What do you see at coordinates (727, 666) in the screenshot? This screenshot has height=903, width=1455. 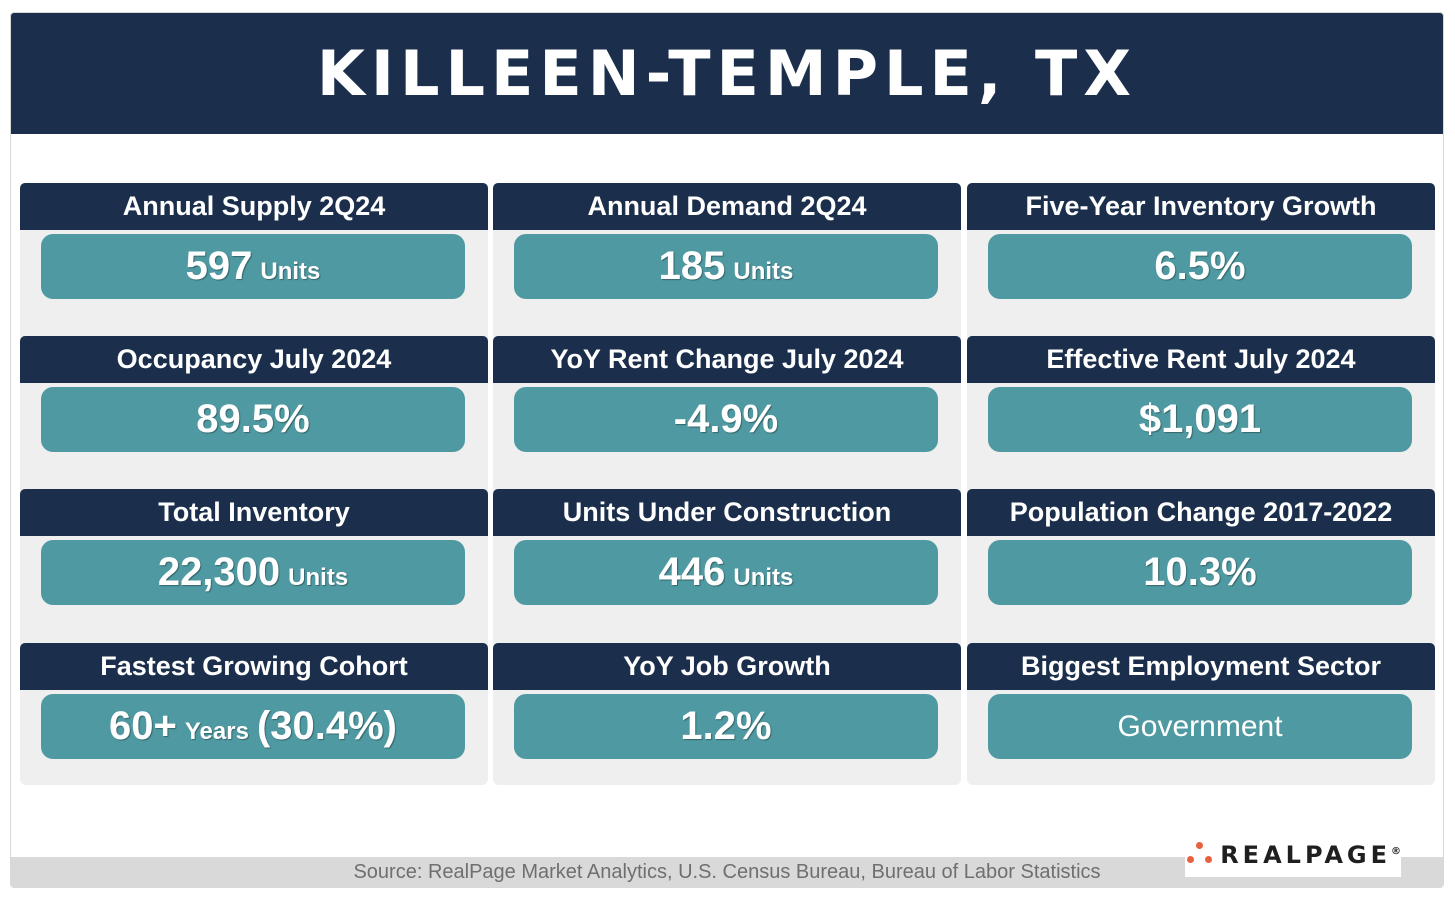 I see `card-label: YoY Job Growth` at bounding box center [727, 666].